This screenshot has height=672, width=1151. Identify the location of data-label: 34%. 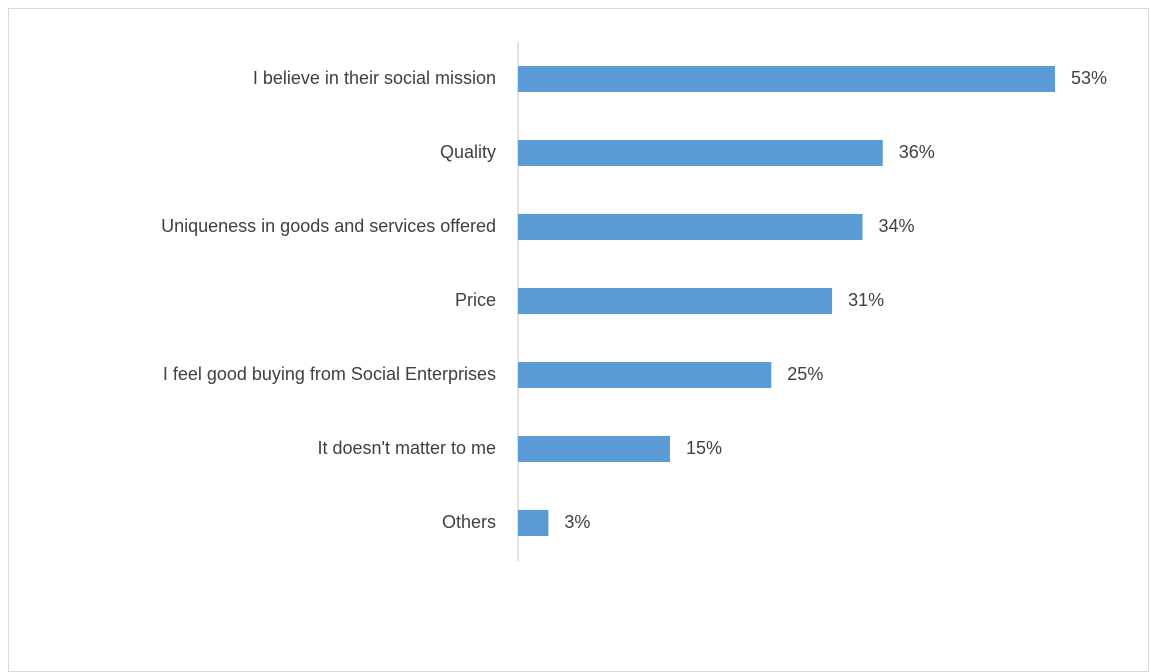
(896, 226).